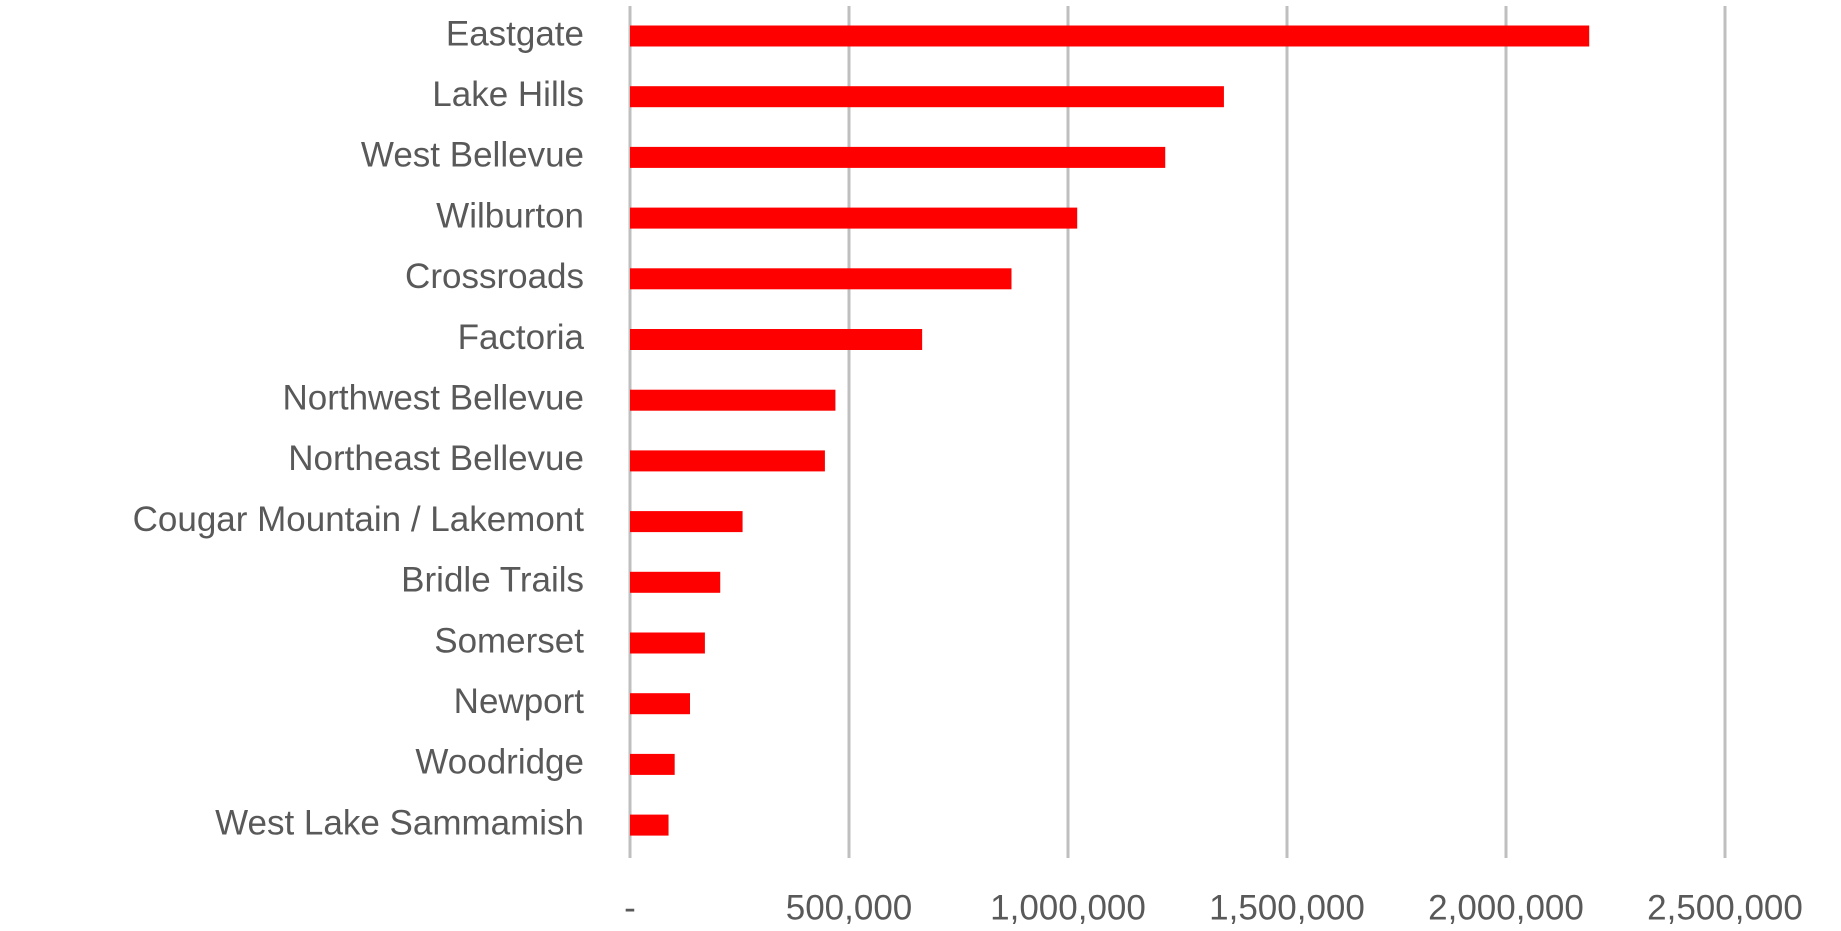  What do you see at coordinates (433, 397) in the screenshot?
I see `y-tick-label: Northwest Bellevue` at bounding box center [433, 397].